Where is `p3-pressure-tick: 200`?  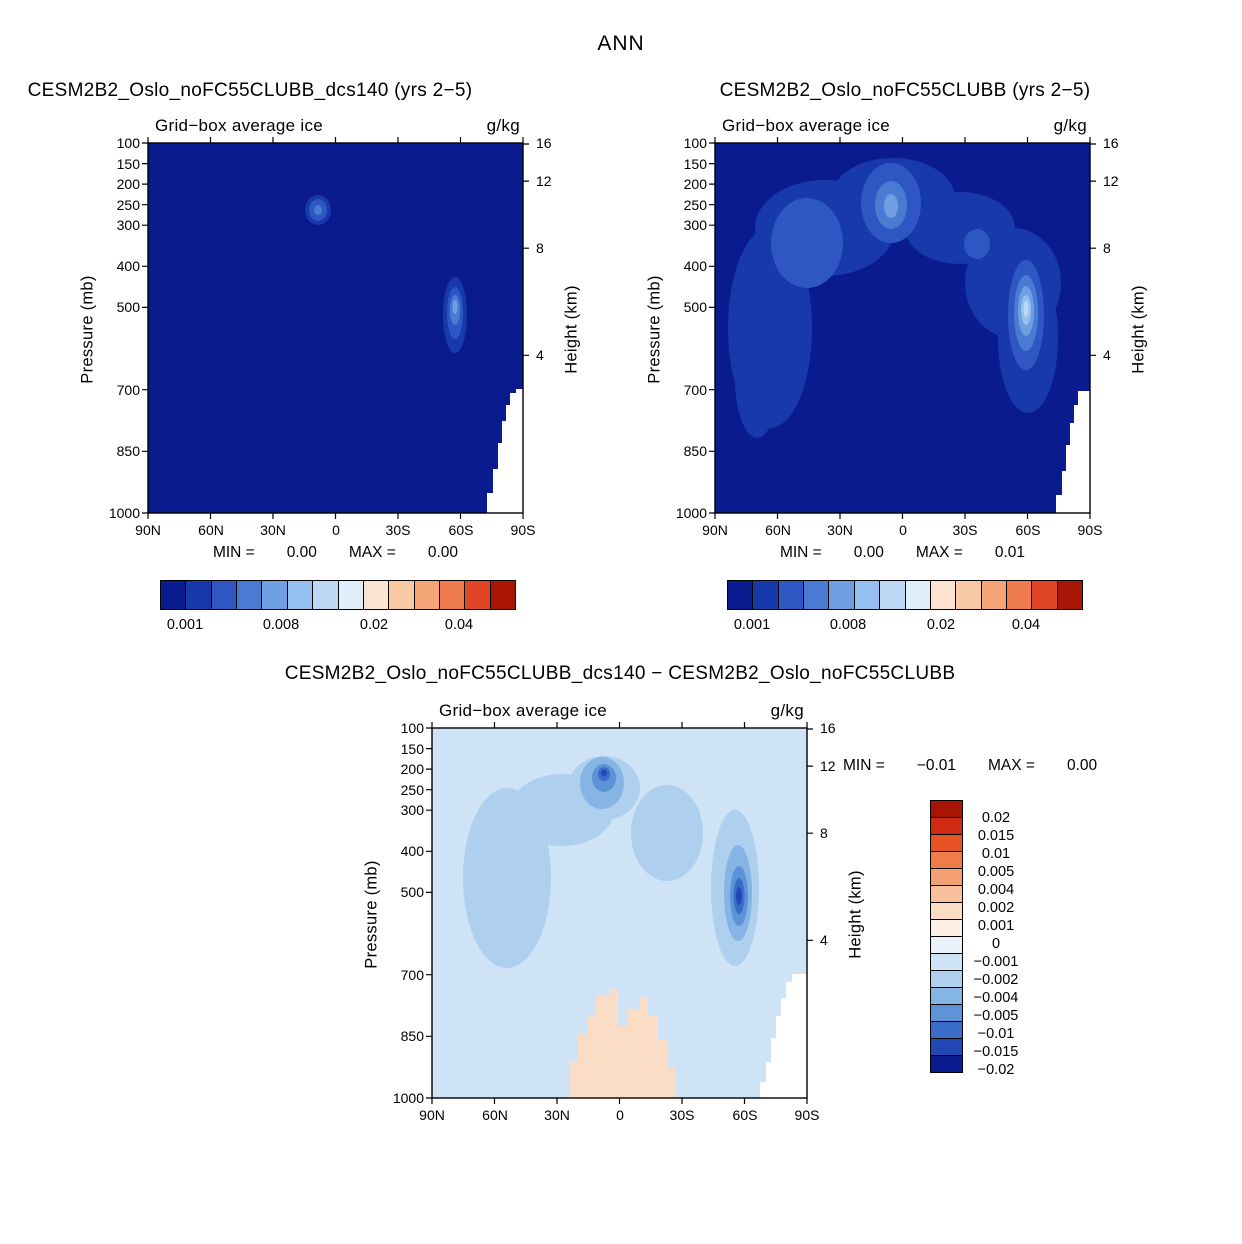 p3-pressure-tick: 200 is located at coordinates (412, 769).